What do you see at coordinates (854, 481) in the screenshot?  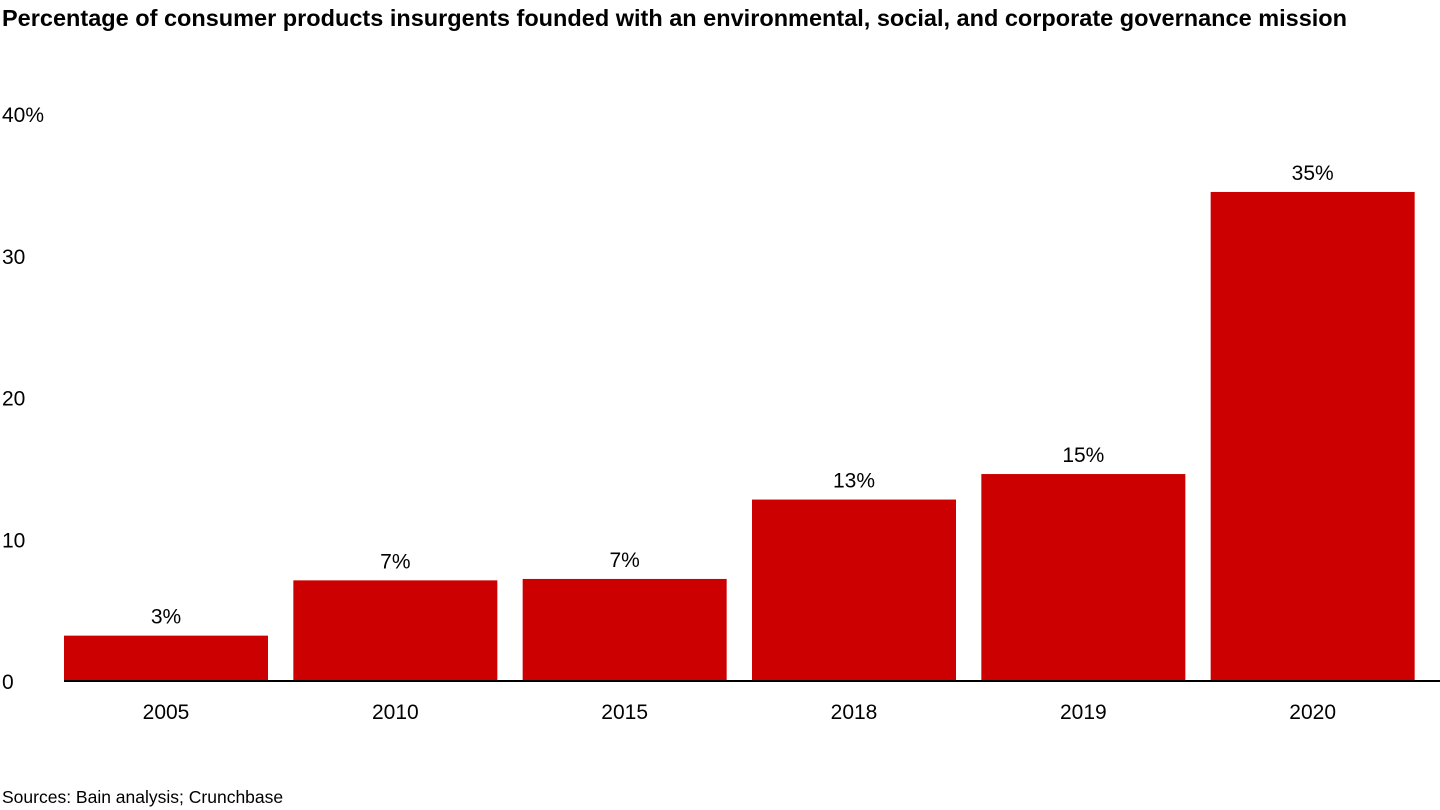 I see `bar-value-label: 13%` at bounding box center [854, 481].